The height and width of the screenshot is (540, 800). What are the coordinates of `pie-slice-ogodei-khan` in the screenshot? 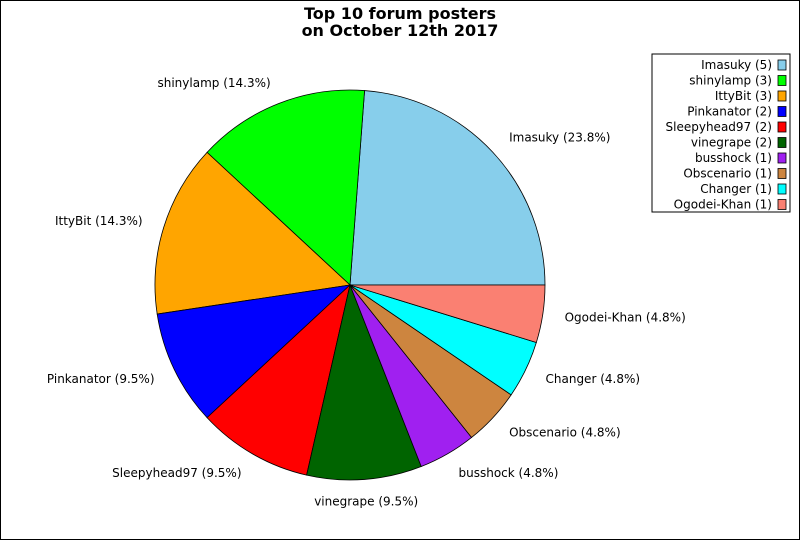 It's located at (447, 313).